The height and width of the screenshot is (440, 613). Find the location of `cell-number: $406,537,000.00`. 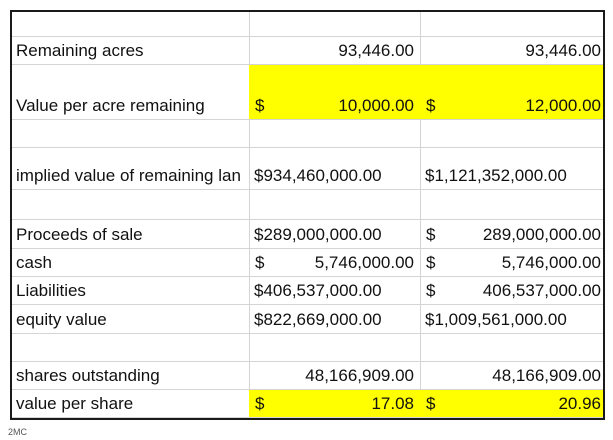

cell-number: $406,537,000.00 is located at coordinates (318, 290).